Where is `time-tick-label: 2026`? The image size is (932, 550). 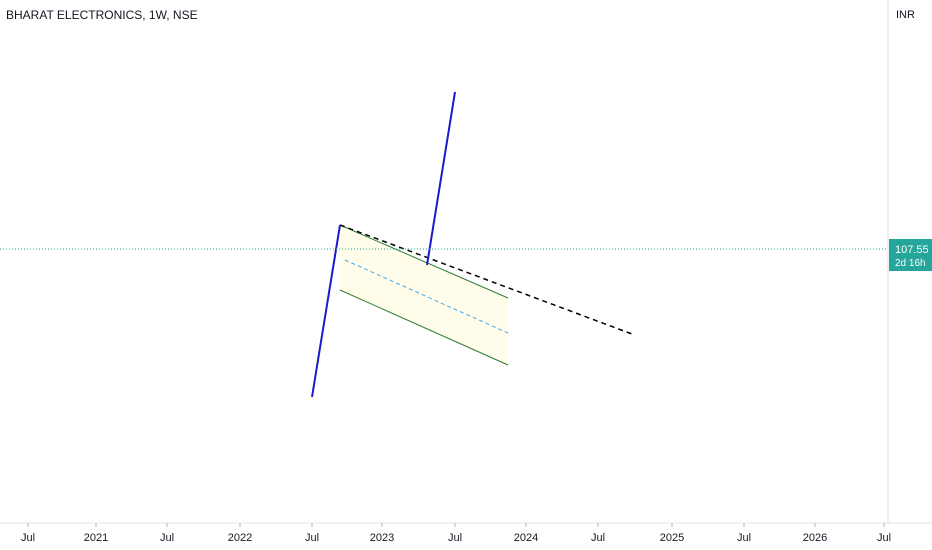 time-tick-label: 2026 is located at coordinates (815, 538).